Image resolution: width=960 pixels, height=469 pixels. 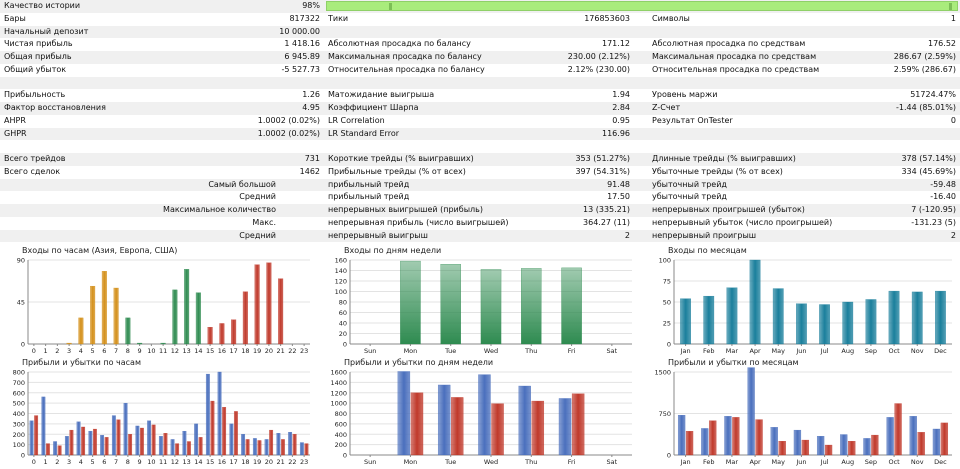 I want to click on stat-value: 4.95, so click(x=311, y=107).